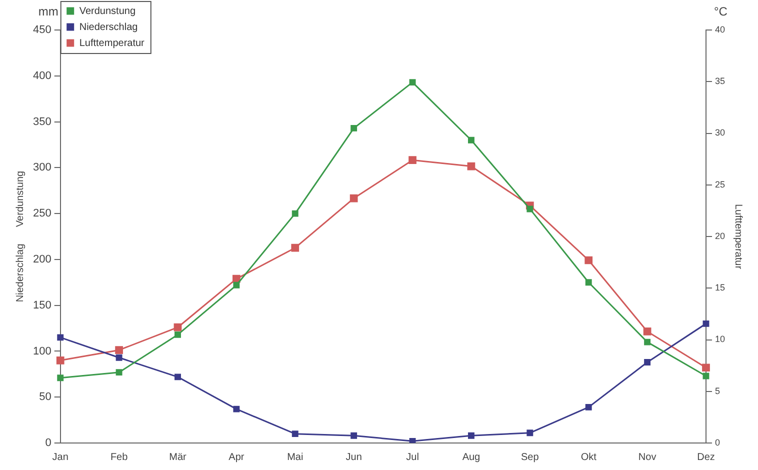 This screenshot has width=758, height=470. I want to click on y2-tick-label: 40, so click(720, 29).